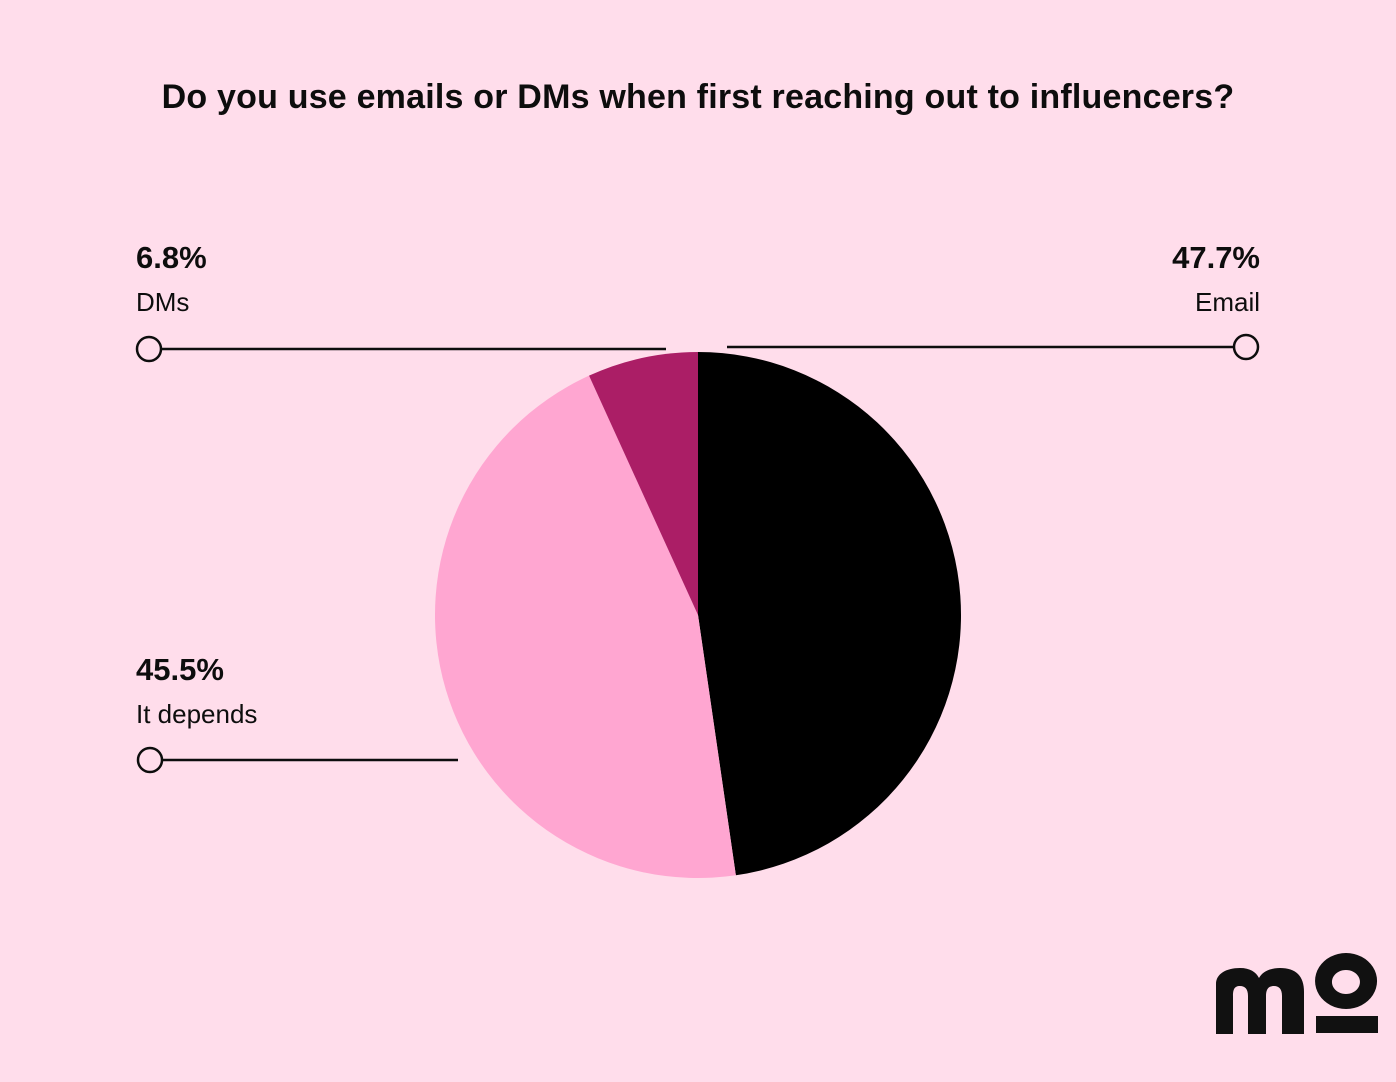  What do you see at coordinates (171, 257) in the screenshot?
I see `dms-percent-label: 6.8%` at bounding box center [171, 257].